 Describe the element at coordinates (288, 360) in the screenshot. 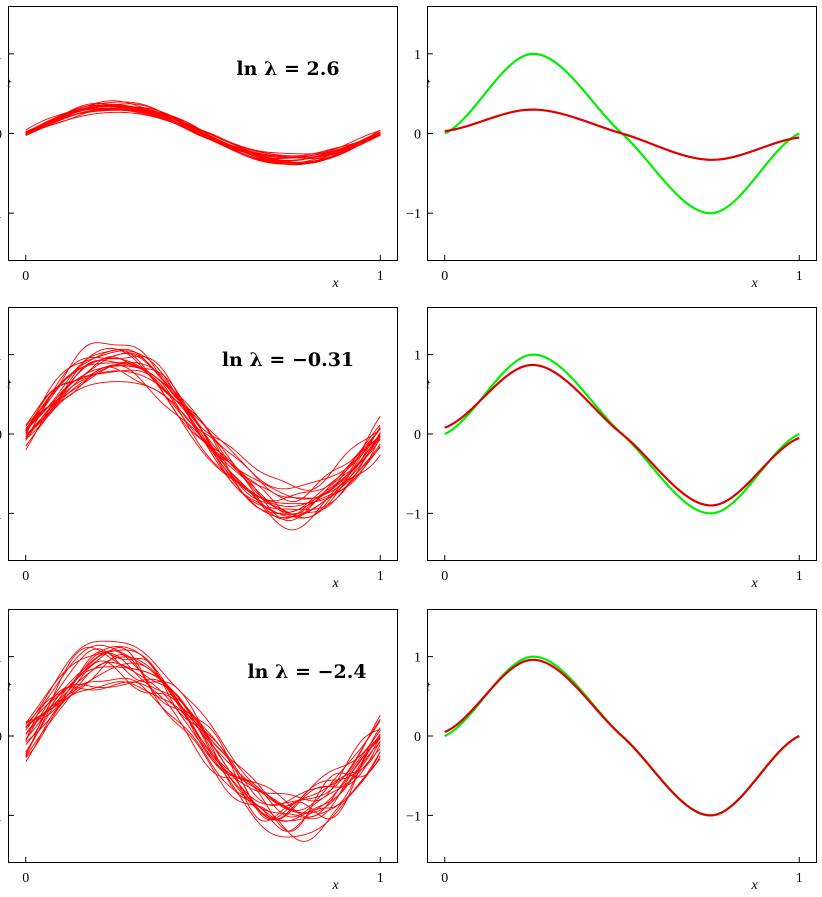

I see `lambda-annotation: ln λ = −0.31` at that location.